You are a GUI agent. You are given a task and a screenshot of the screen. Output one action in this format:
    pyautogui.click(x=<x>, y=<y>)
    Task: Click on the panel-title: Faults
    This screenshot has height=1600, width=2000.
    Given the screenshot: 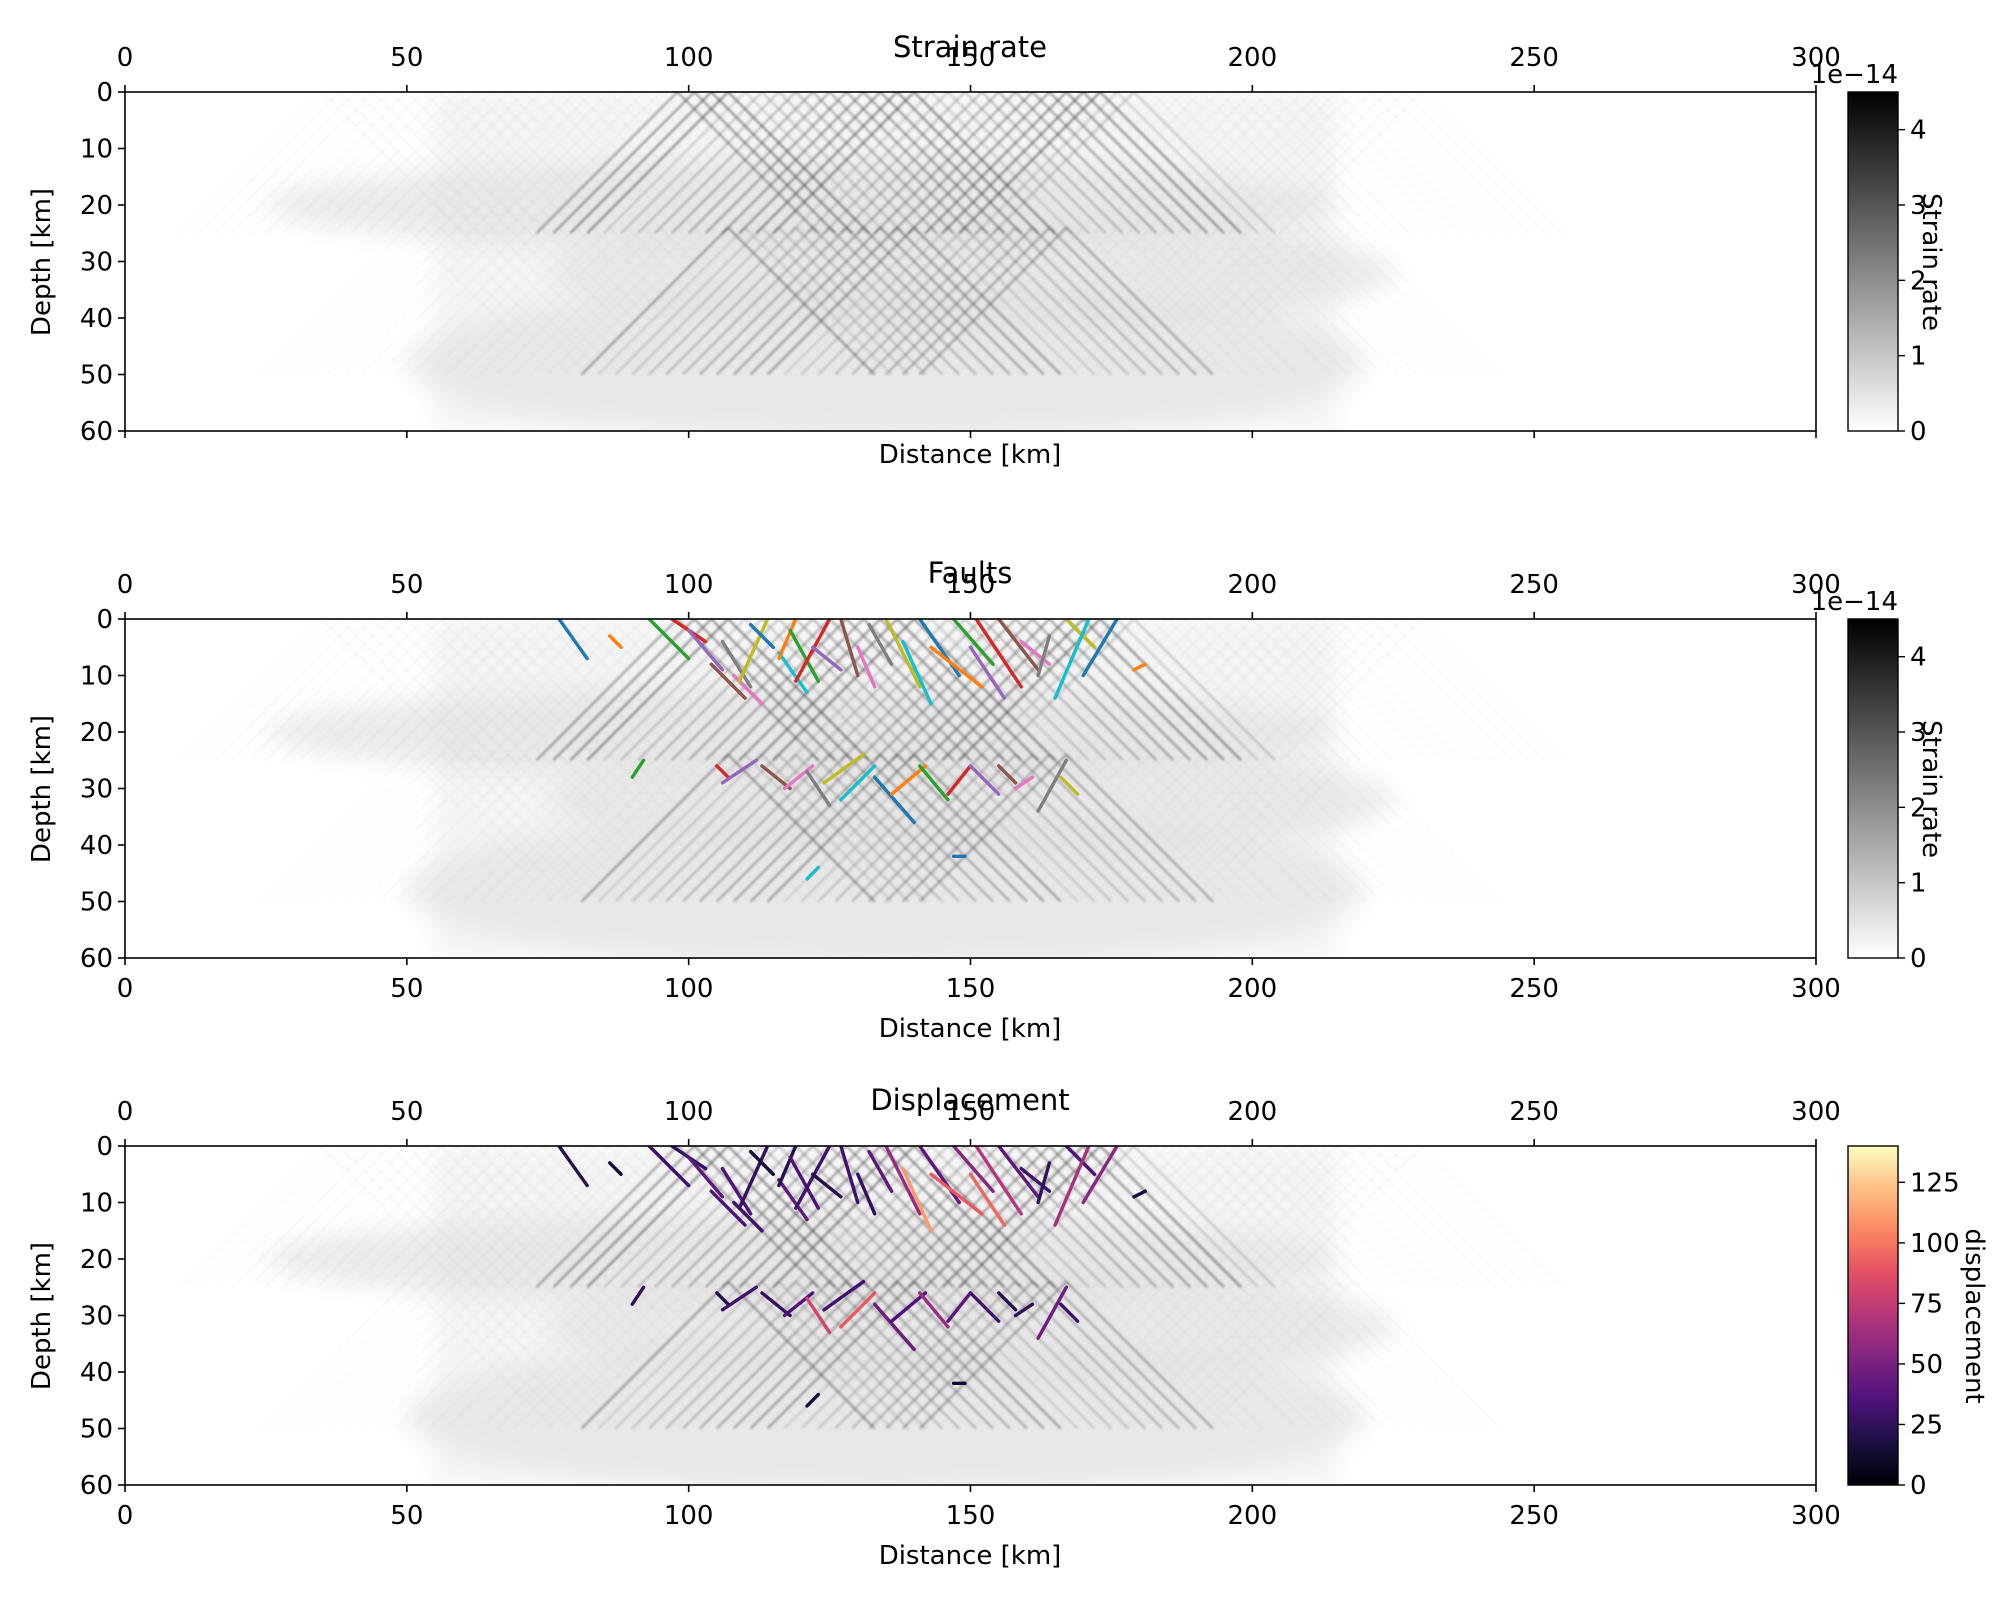 What is the action you would take?
    pyautogui.click(x=970, y=573)
    